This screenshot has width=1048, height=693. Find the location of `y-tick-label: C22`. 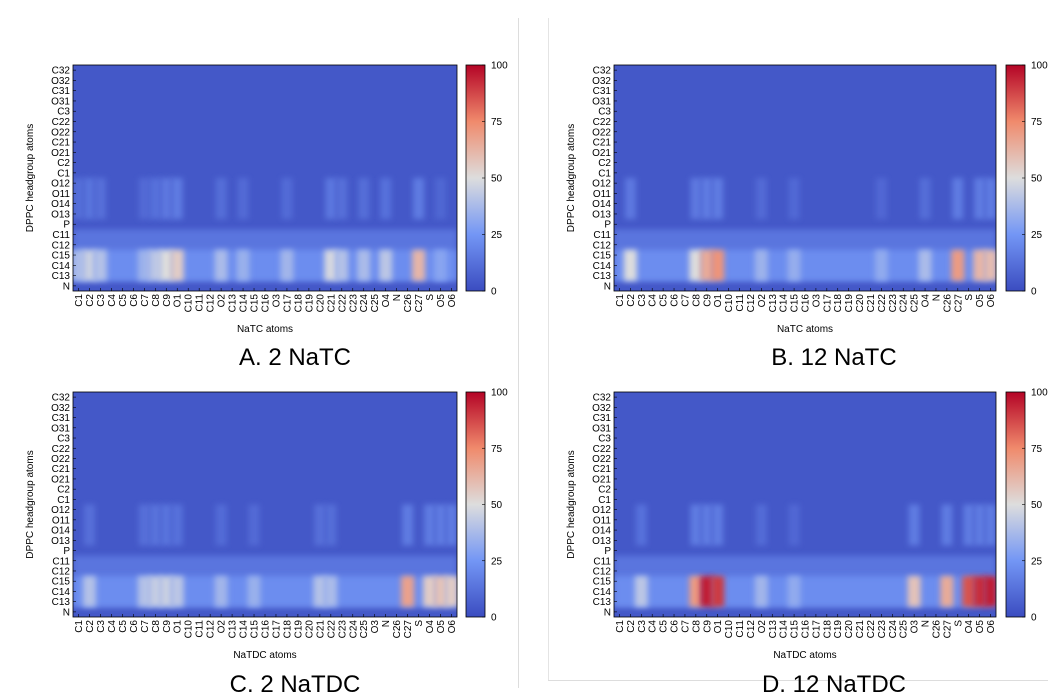

y-tick-label: C22 is located at coordinates (61, 449).